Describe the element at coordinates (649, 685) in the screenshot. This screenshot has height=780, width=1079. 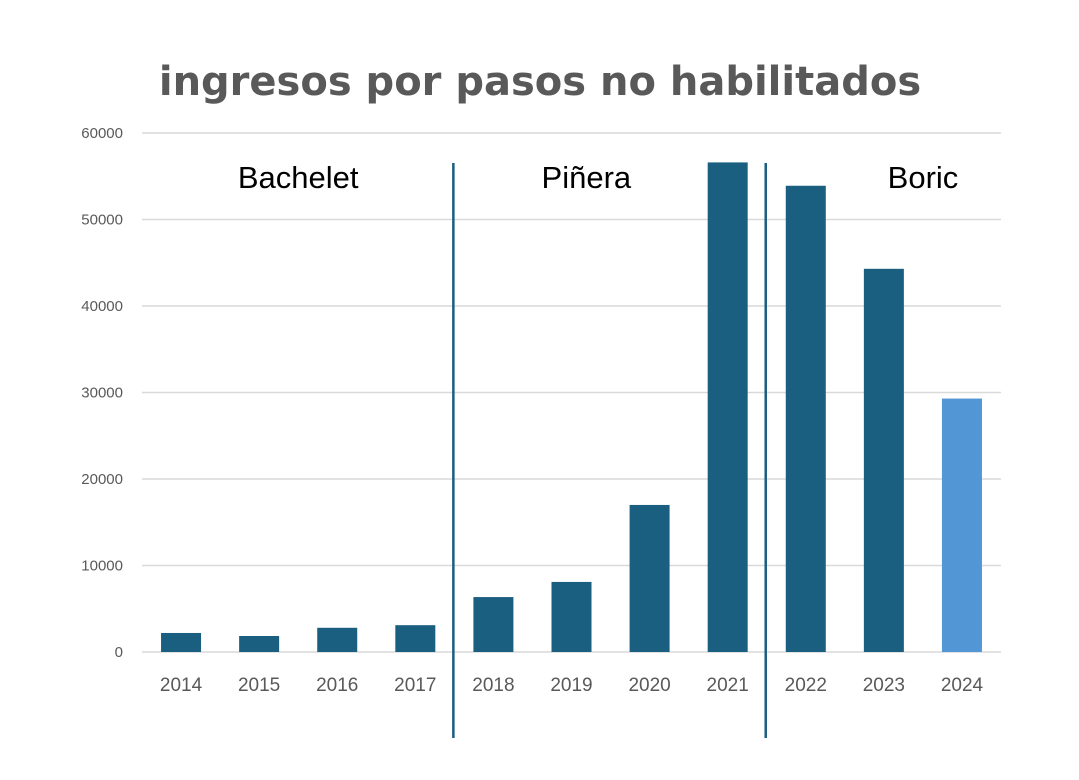
I see `x-tick-label: 2020` at that location.